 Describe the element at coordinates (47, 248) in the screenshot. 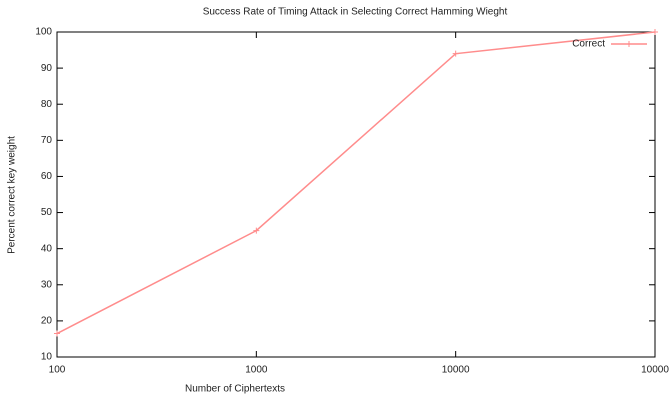

I see `y-tick-label: 40` at that location.